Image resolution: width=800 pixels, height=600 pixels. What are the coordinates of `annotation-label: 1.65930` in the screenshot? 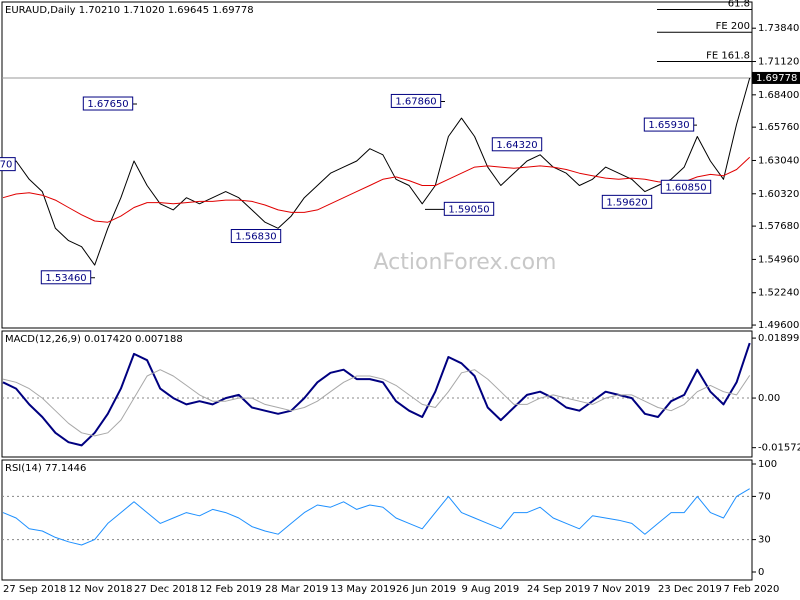 It's located at (668, 125).